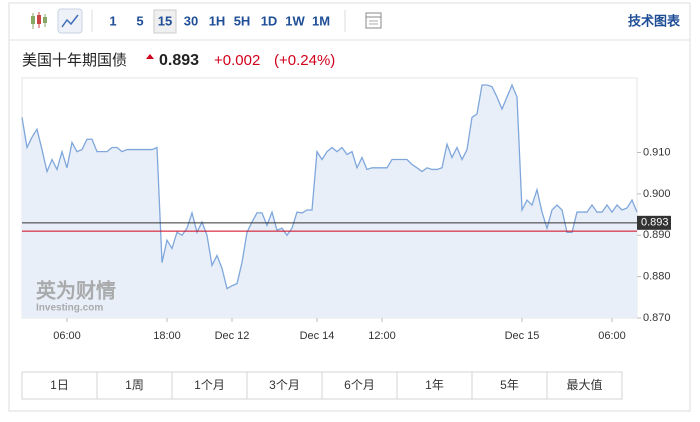  I want to click on candle-icon, so click(39, 20).